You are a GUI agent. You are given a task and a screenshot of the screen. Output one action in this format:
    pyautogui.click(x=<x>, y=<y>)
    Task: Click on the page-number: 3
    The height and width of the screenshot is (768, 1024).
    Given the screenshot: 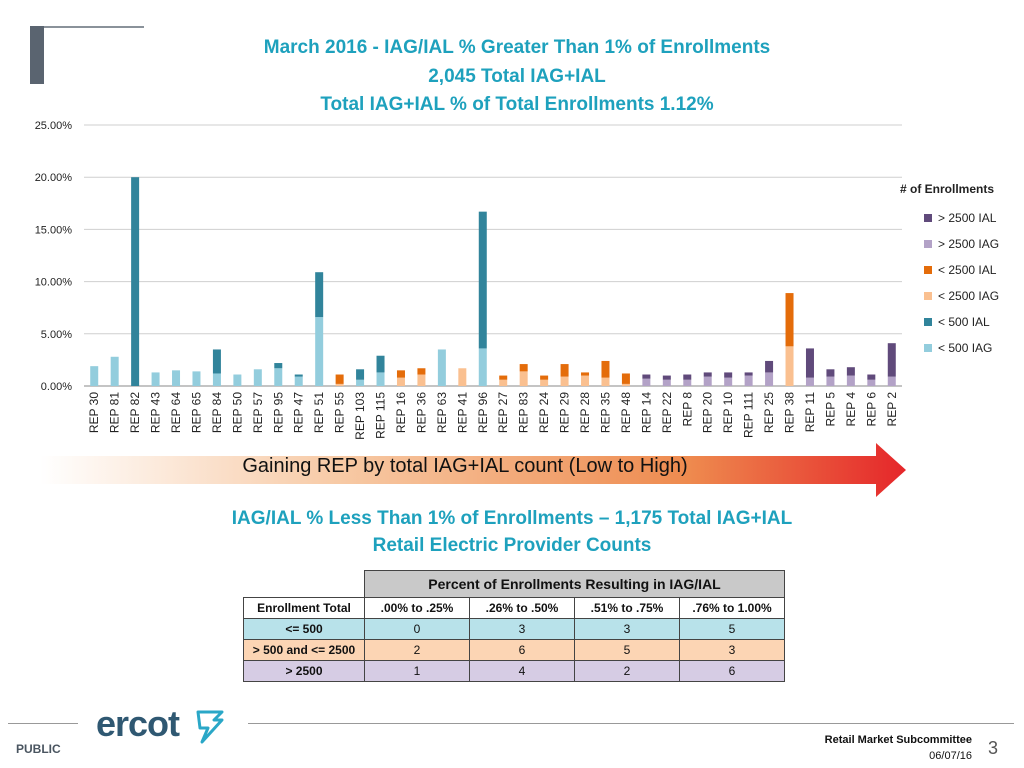 What is the action you would take?
    pyautogui.click(x=993, y=748)
    